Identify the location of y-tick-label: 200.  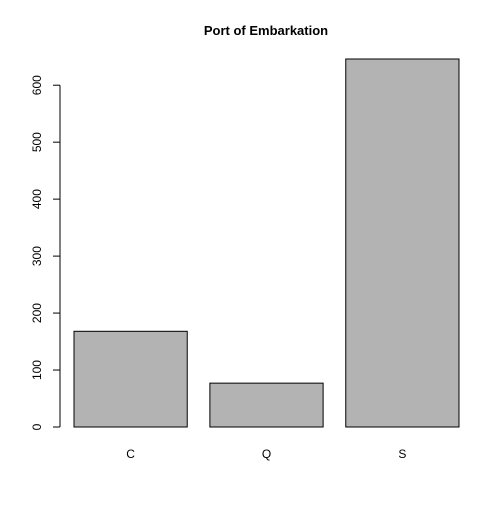
(37, 313).